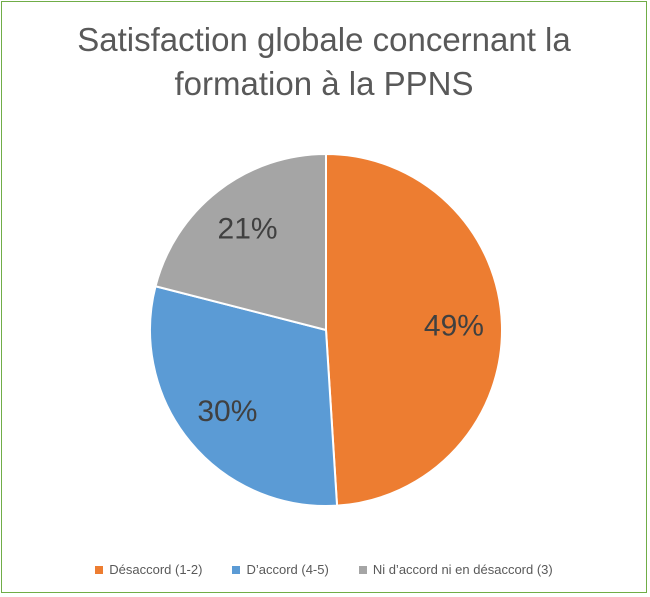 This screenshot has width=650, height=597. What do you see at coordinates (248, 228) in the screenshot?
I see `data-label-neutre: 21%` at bounding box center [248, 228].